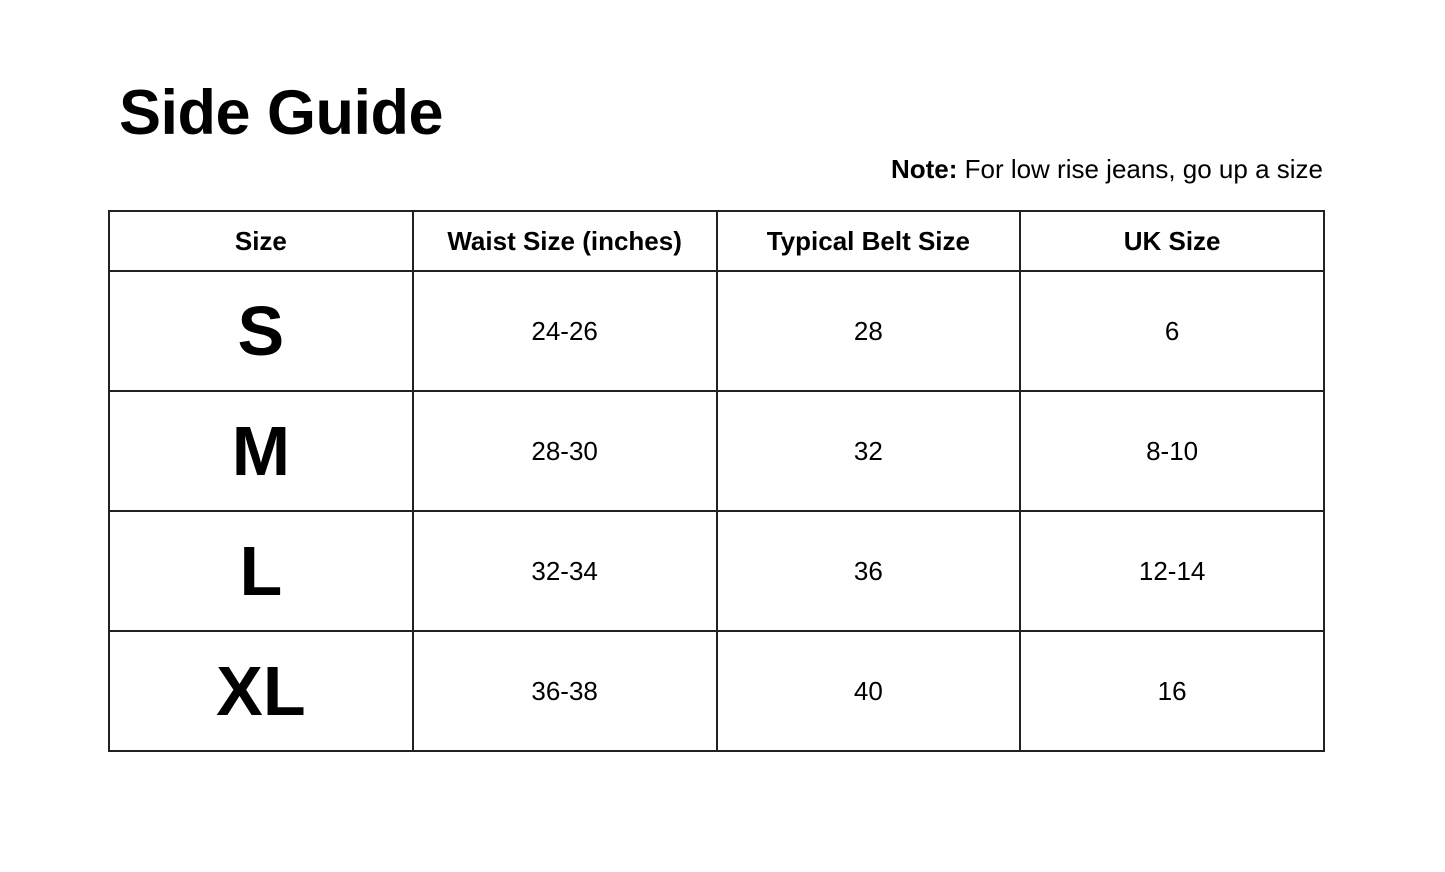 The image size is (1445, 872). Describe the element at coordinates (868, 241) in the screenshot. I see `header-belt-size: Typical Belt Size` at that location.